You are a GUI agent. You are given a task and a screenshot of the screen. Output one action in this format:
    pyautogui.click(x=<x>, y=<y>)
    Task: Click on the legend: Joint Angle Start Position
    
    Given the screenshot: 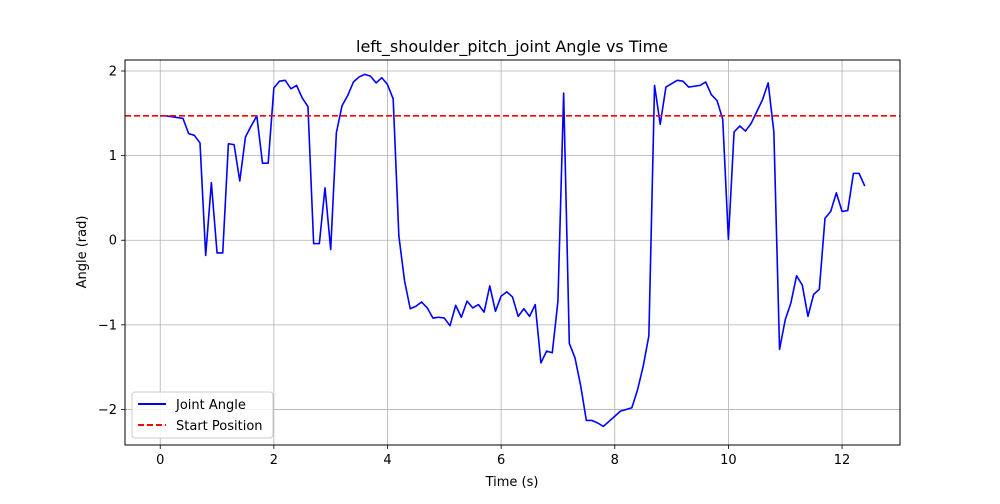 What is the action you would take?
    pyautogui.click(x=202, y=415)
    